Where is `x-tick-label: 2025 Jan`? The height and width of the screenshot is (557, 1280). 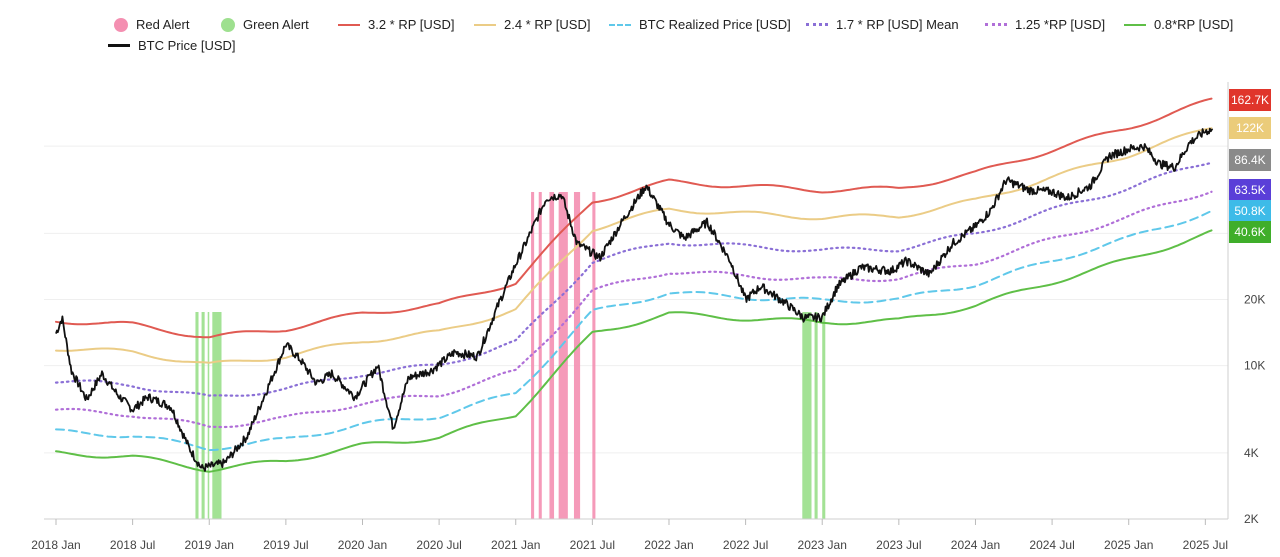
x-tick-label: 2025 Jan is located at coordinates (1128, 545).